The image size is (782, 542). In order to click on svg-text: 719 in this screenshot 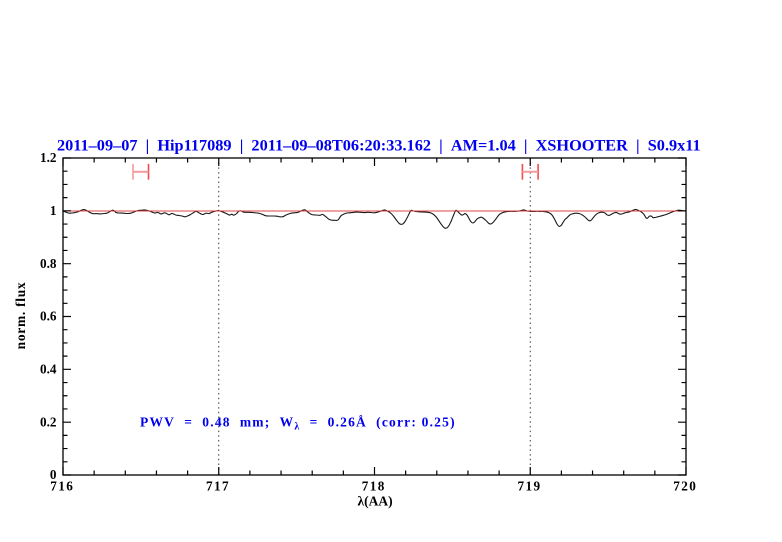, I will do `click(530, 486)`.